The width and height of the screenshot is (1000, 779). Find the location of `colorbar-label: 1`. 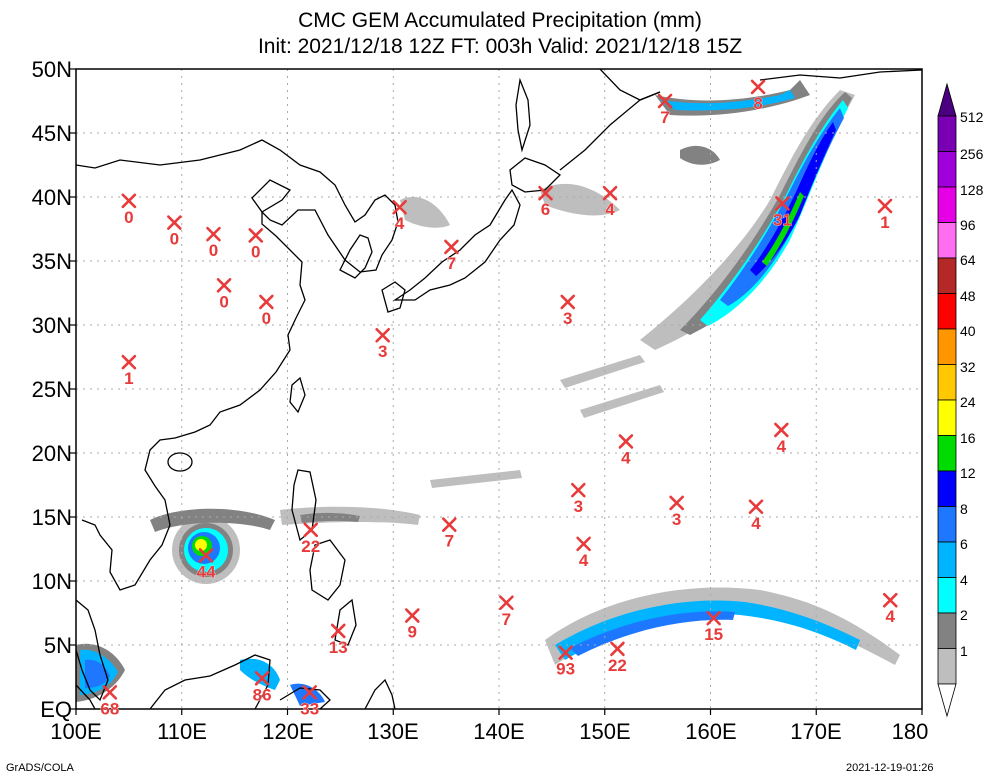

colorbar-label: 1 is located at coordinates (964, 651).